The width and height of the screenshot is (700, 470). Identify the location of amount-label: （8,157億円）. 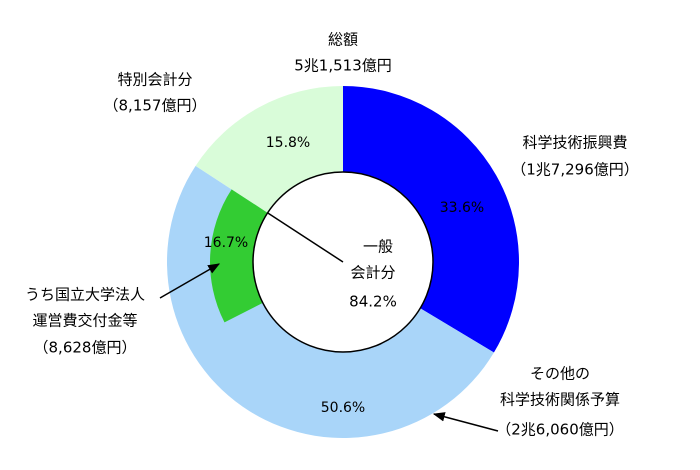
(155, 106).